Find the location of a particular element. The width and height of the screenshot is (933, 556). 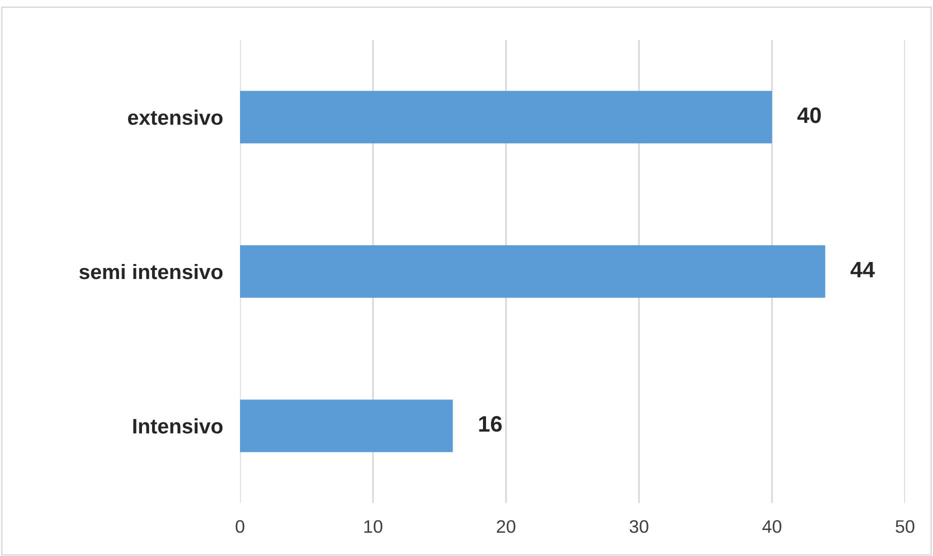

x-tick-label: 50 is located at coordinates (905, 526).